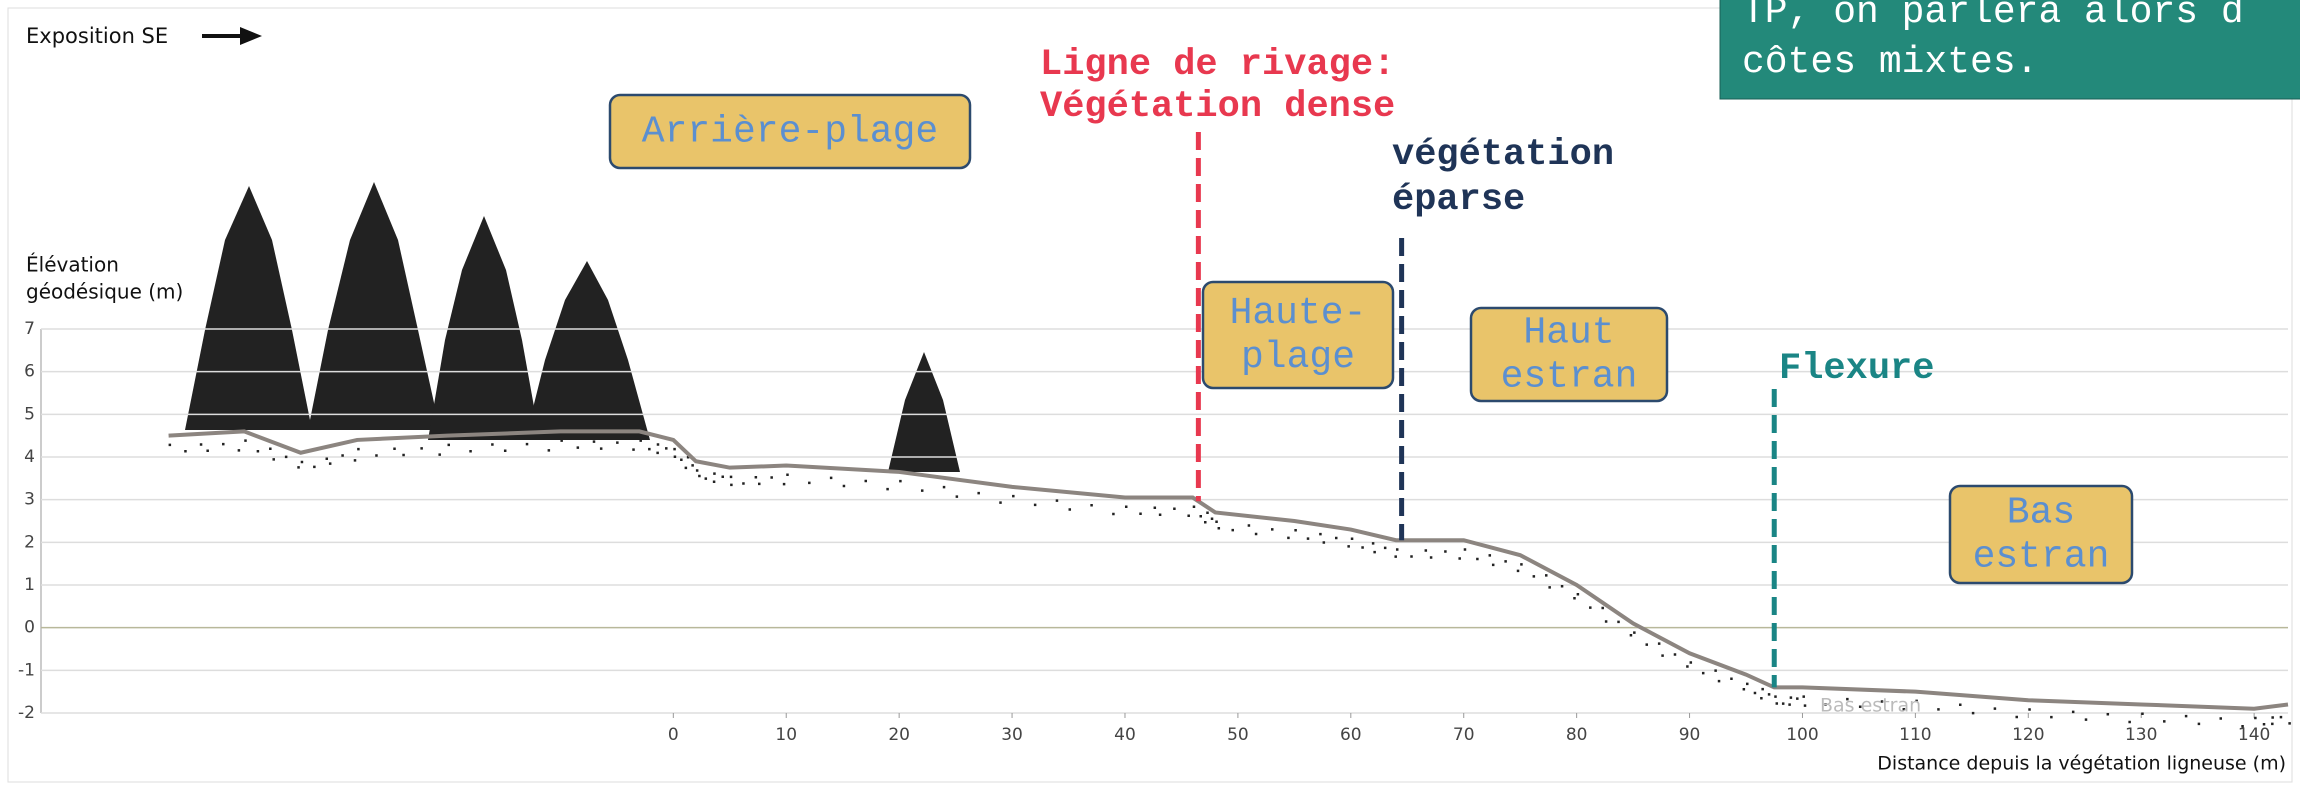 This screenshot has width=2300, height=785. Describe the element at coordinates (1012, 735) in the screenshot. I see `x-tick-label: 30` at that location.